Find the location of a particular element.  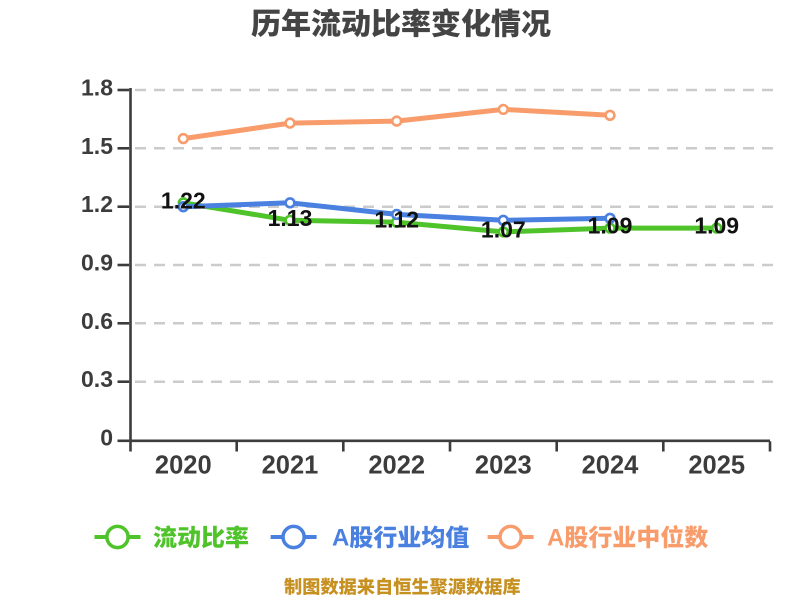

svg-text: 0.9 is located at coordinates (97, 263).